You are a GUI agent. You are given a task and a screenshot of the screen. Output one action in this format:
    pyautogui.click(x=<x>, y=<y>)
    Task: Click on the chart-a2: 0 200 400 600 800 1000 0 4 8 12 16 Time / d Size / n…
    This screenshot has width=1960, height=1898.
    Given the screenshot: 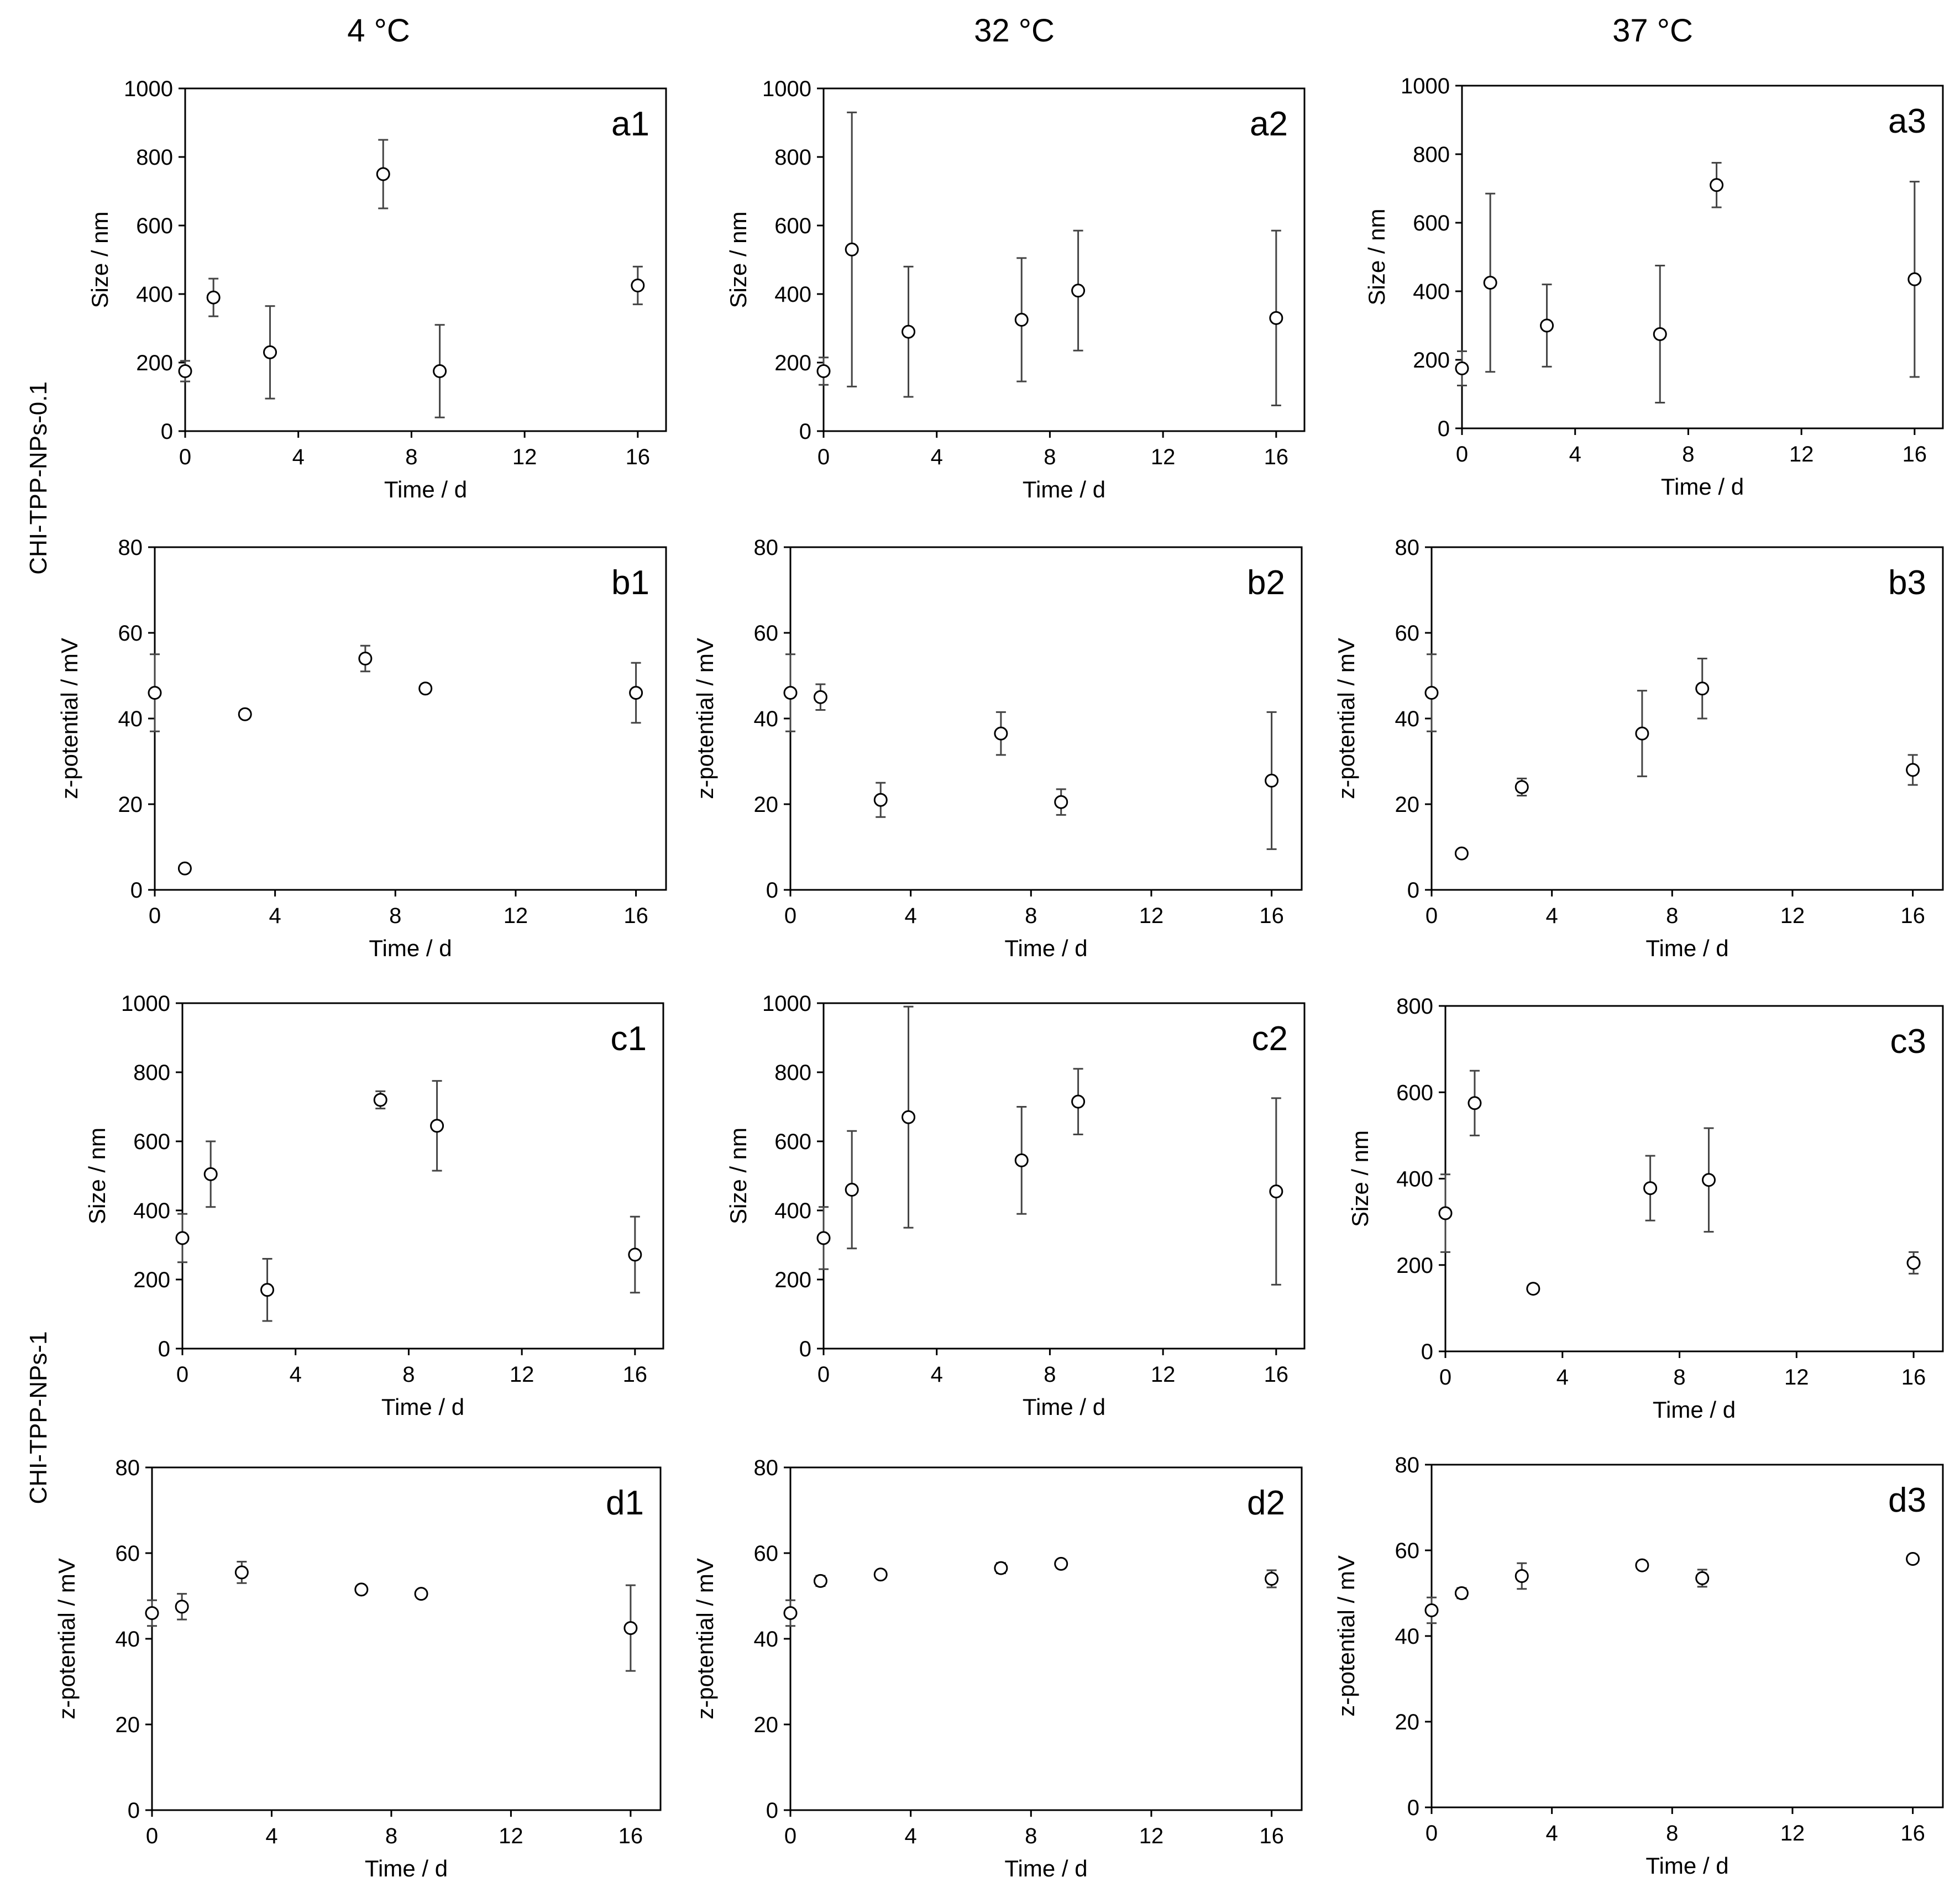 What is the action you would take?
    pyautogui.click(x=1016, y=290)
    